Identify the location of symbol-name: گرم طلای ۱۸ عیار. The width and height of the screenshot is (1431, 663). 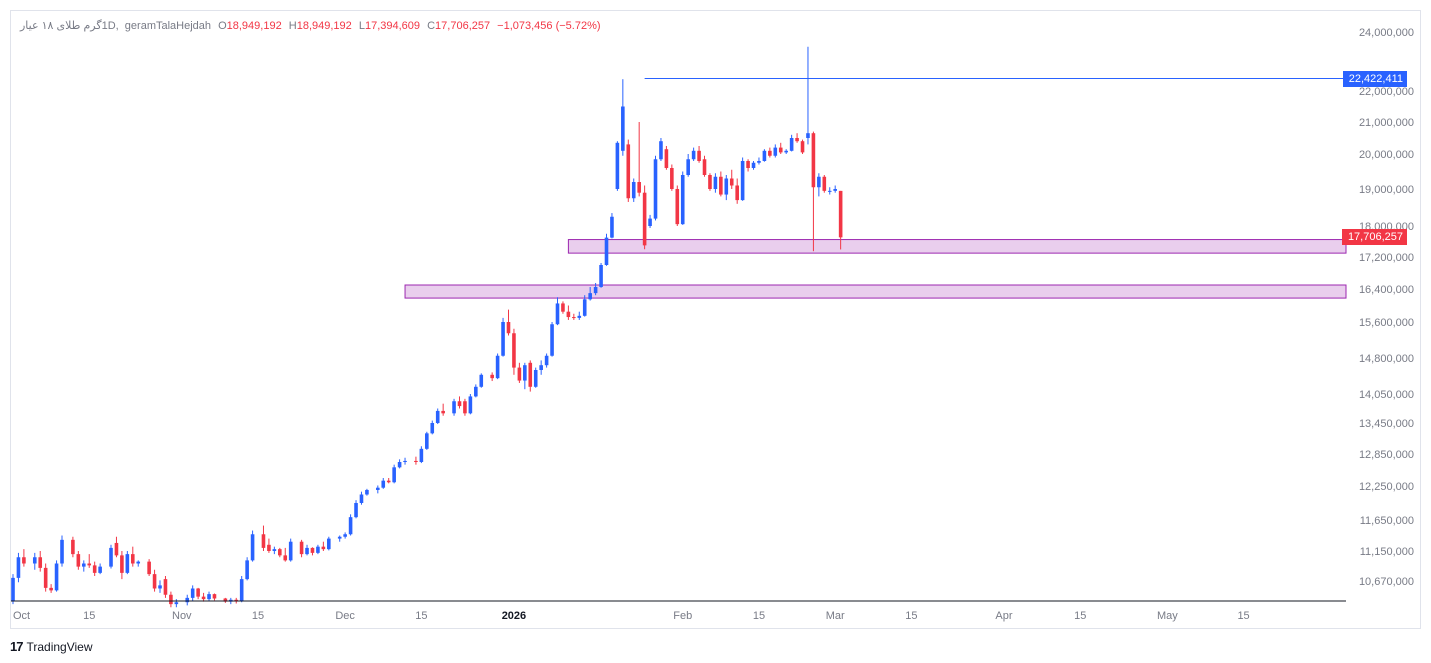
(61, 26).